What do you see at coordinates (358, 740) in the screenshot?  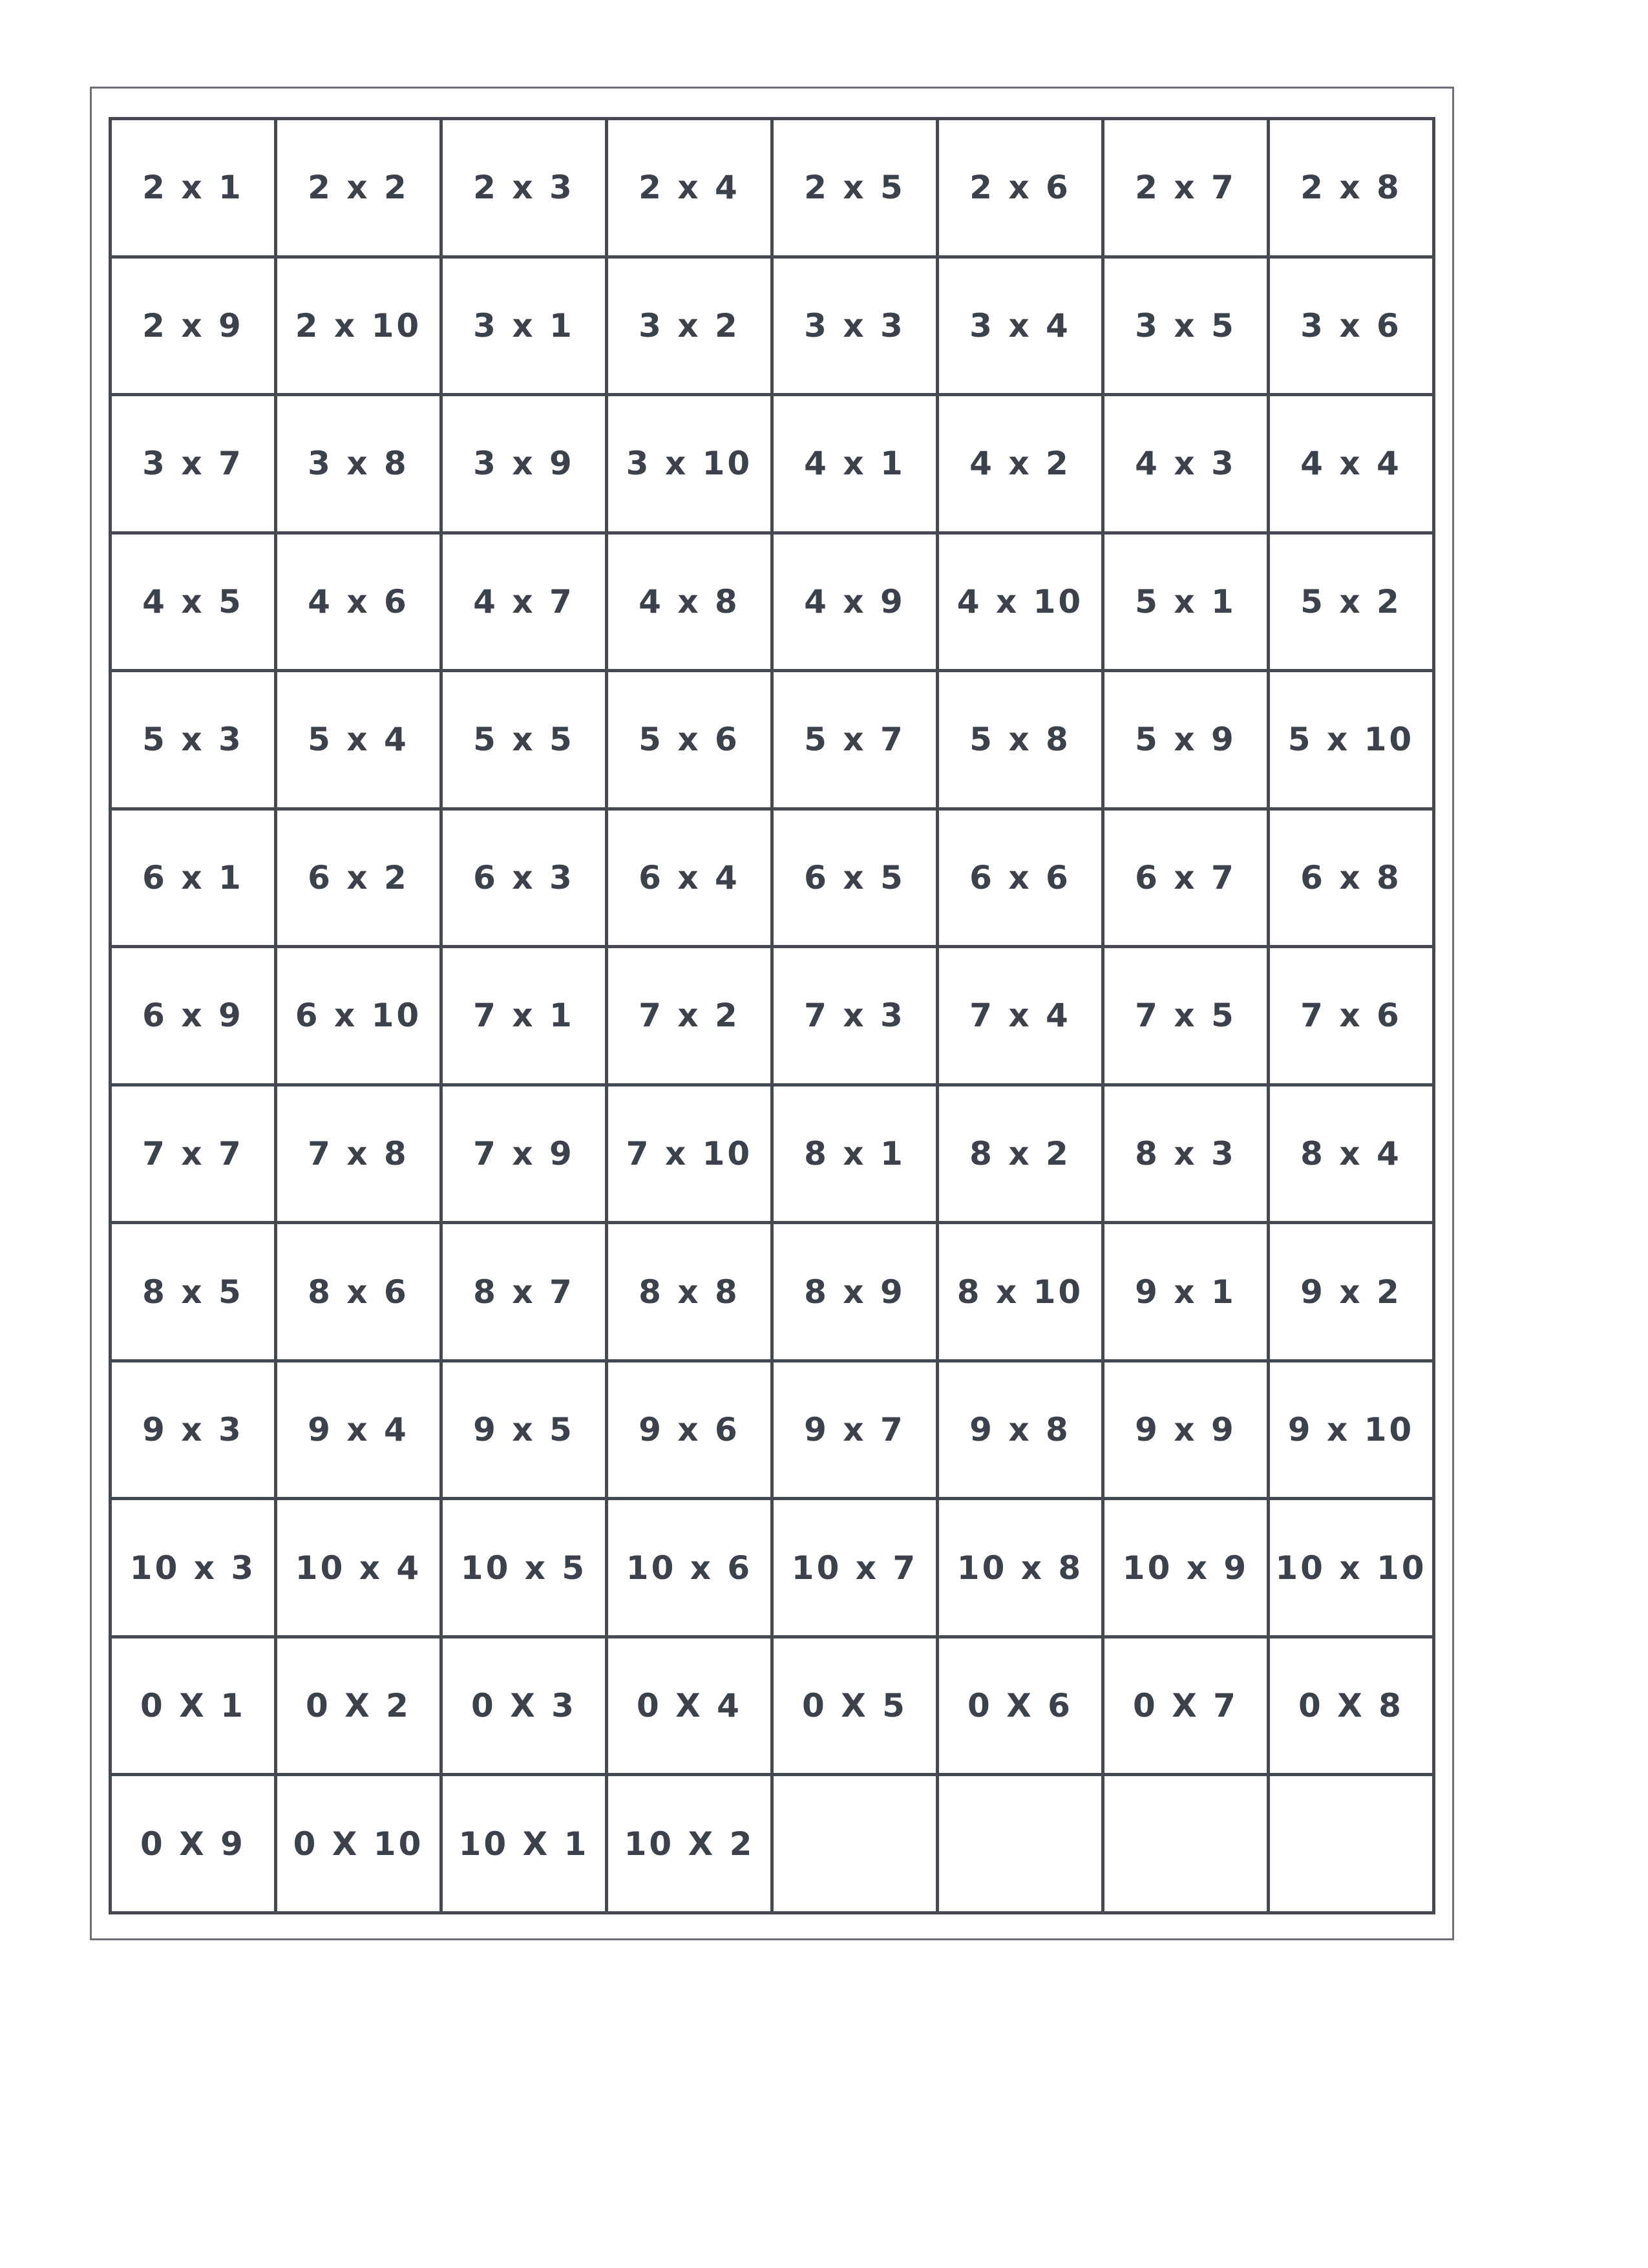 I see `fact-cell: 5 x 4` at bounding box center [358, 740].